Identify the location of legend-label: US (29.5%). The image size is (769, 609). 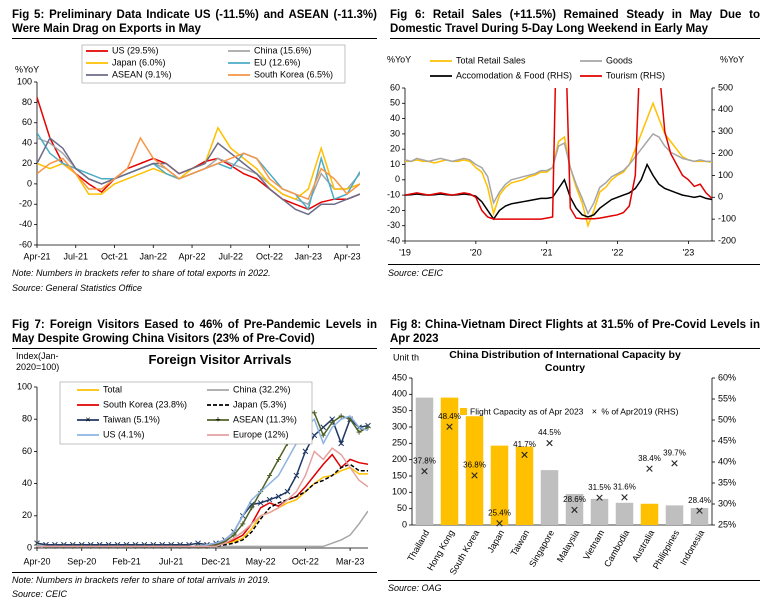
(135, 50).